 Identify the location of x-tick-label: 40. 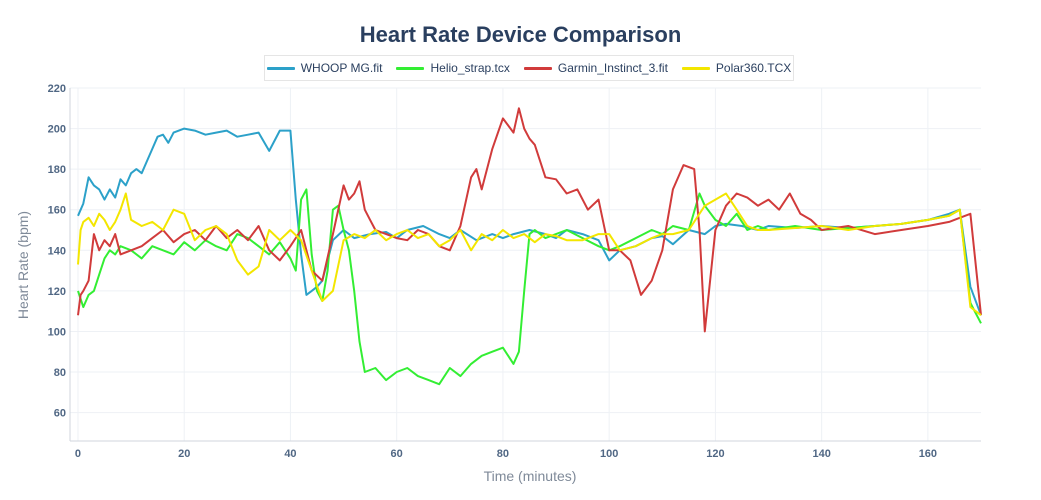
(290, 454).